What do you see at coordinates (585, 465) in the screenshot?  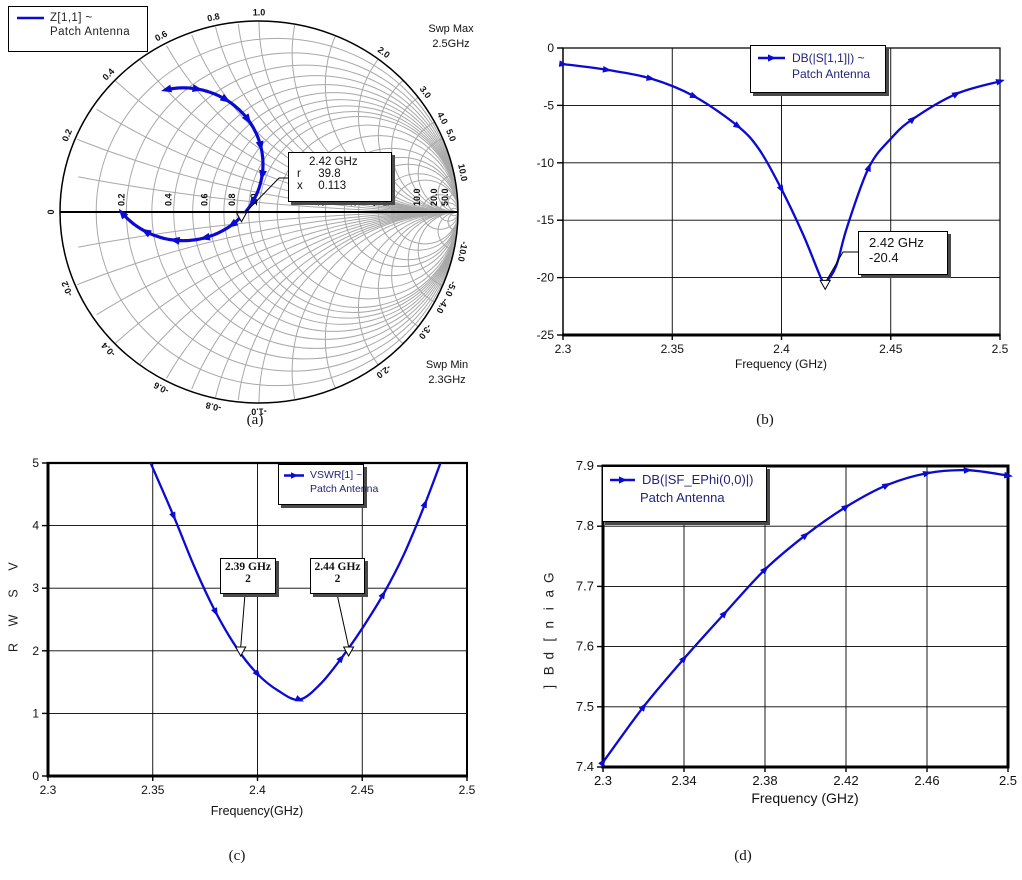 I see `svg-text: 7.9` at bounding box center [585, 465].